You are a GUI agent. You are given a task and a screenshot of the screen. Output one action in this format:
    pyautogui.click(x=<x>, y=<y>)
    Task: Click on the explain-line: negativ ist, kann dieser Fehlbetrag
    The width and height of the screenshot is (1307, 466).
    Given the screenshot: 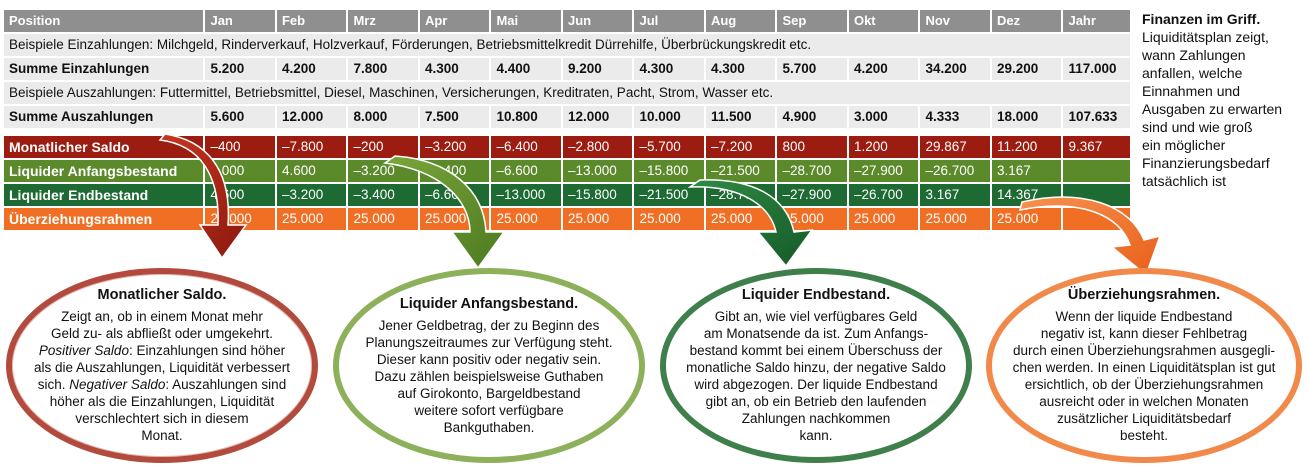 What is the action you would take?
    pyautogui.click(x=1144, y=333)
    